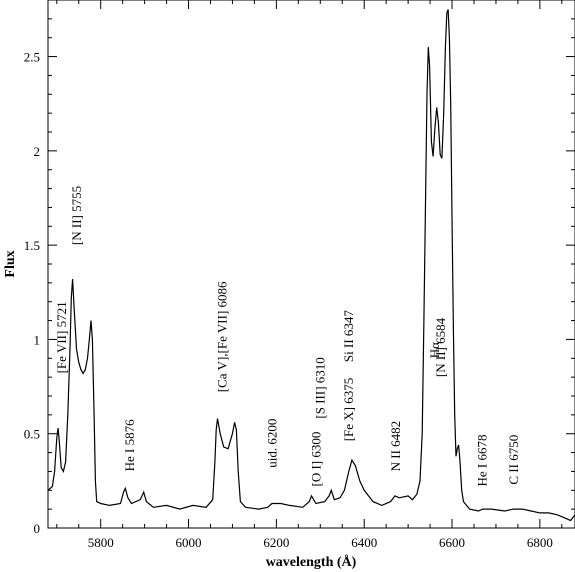  What do you see at coordinates (37, 528) in the screenshot?
I see `y-tick-label: 0` at bounding box center [37, 528].